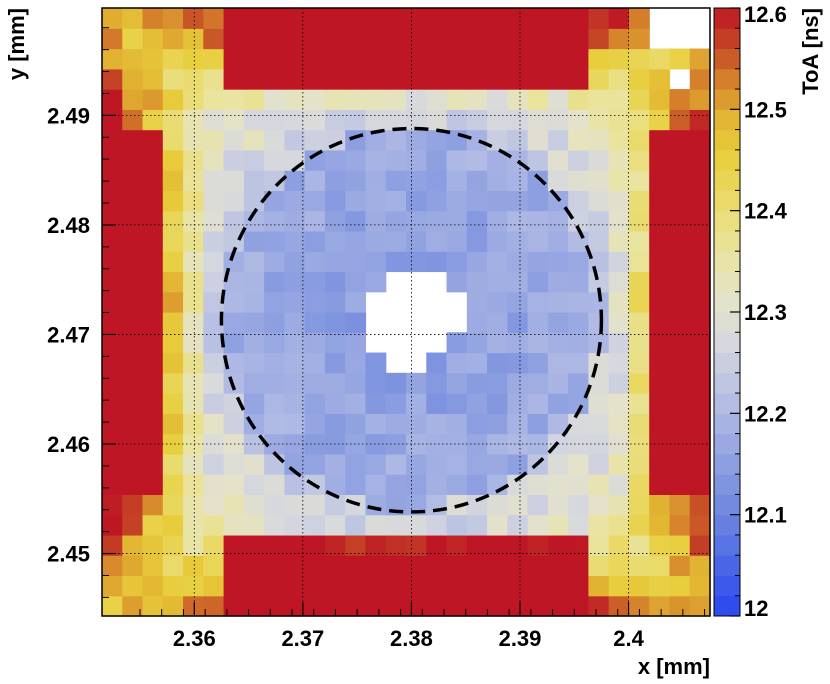 This screenshot has width=830, height=684. I want to click on x-axis-ticks: 2.36 2.37 2.38 2.39 2.4, so click(422, 626).